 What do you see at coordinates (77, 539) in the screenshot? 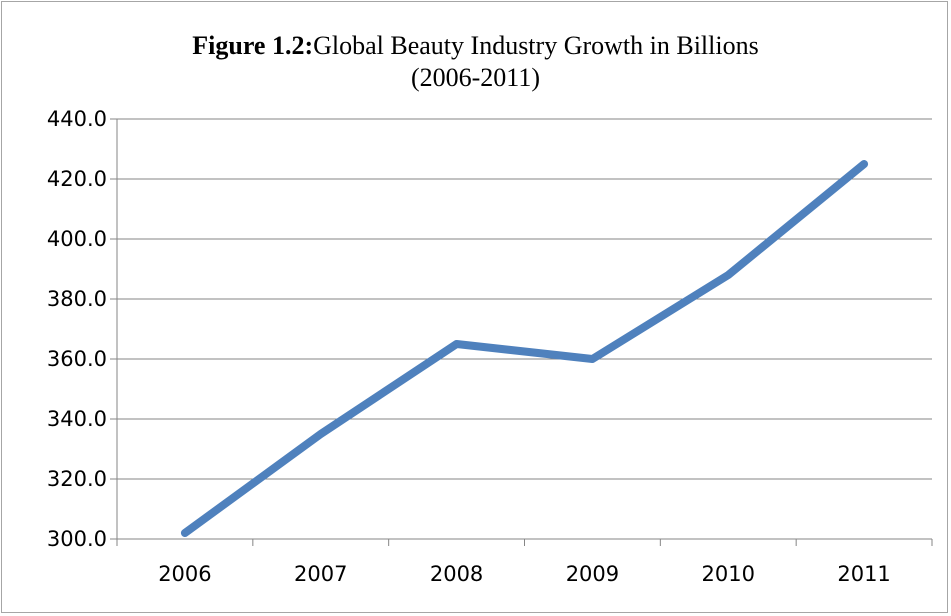
I see `y-tick-label: 300.0` at bounding box center [77, 539].